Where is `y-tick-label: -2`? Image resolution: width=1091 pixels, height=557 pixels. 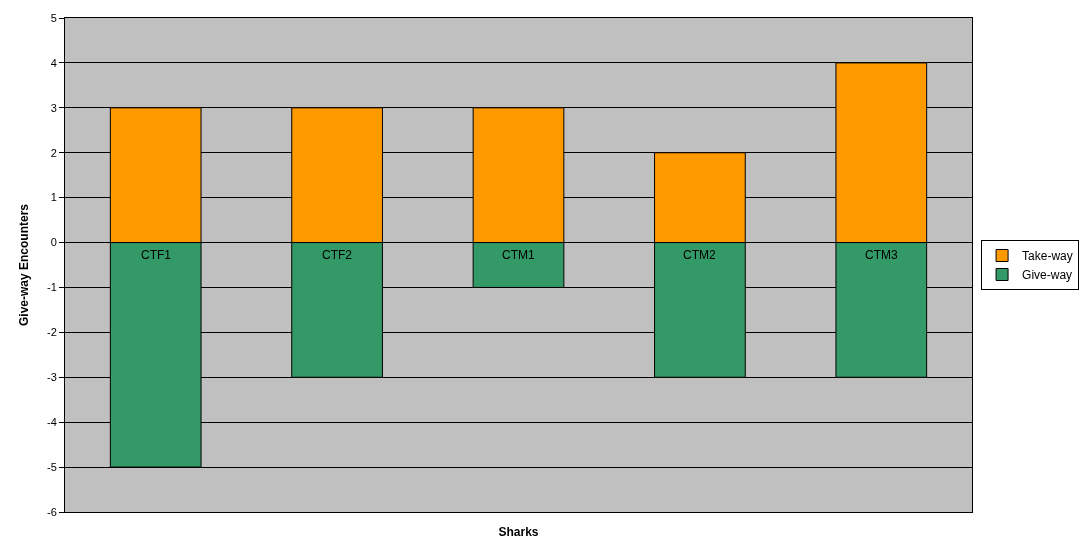
y-tick-label: -2 is located at coordinates (52, 332).